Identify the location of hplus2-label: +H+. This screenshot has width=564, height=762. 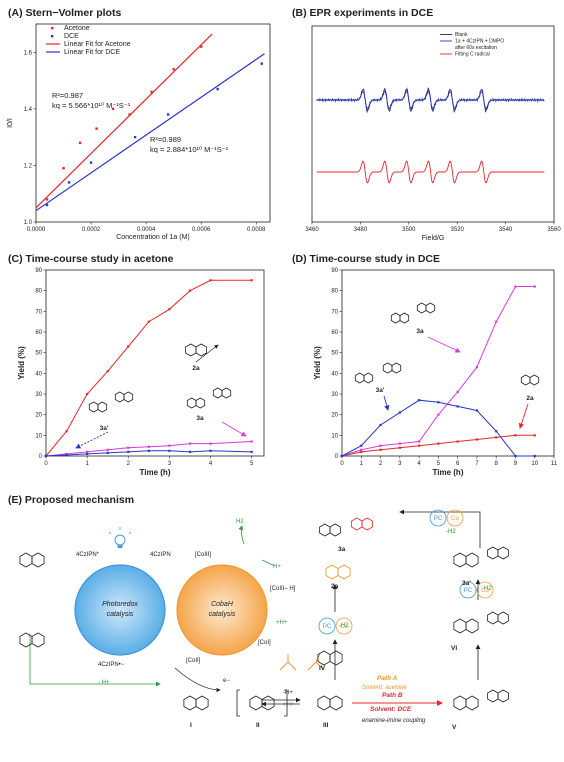
(282, 623).